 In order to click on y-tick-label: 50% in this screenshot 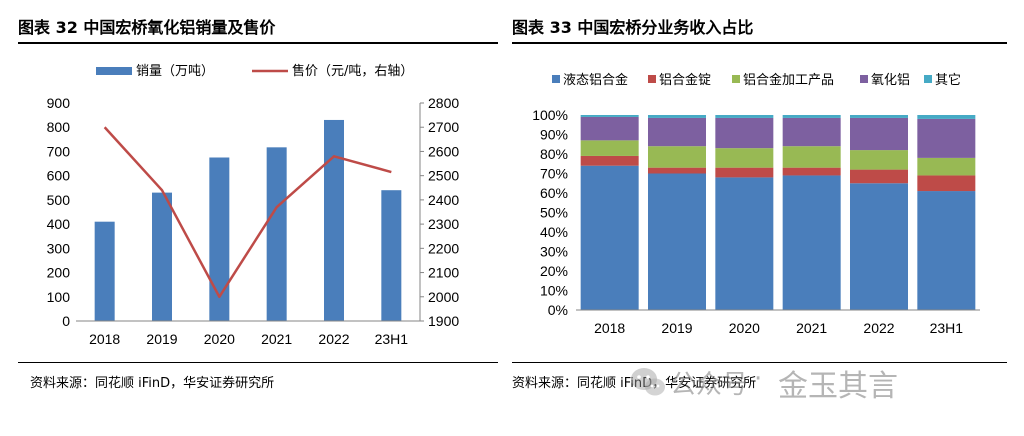, I will do `click(554, 213)`.